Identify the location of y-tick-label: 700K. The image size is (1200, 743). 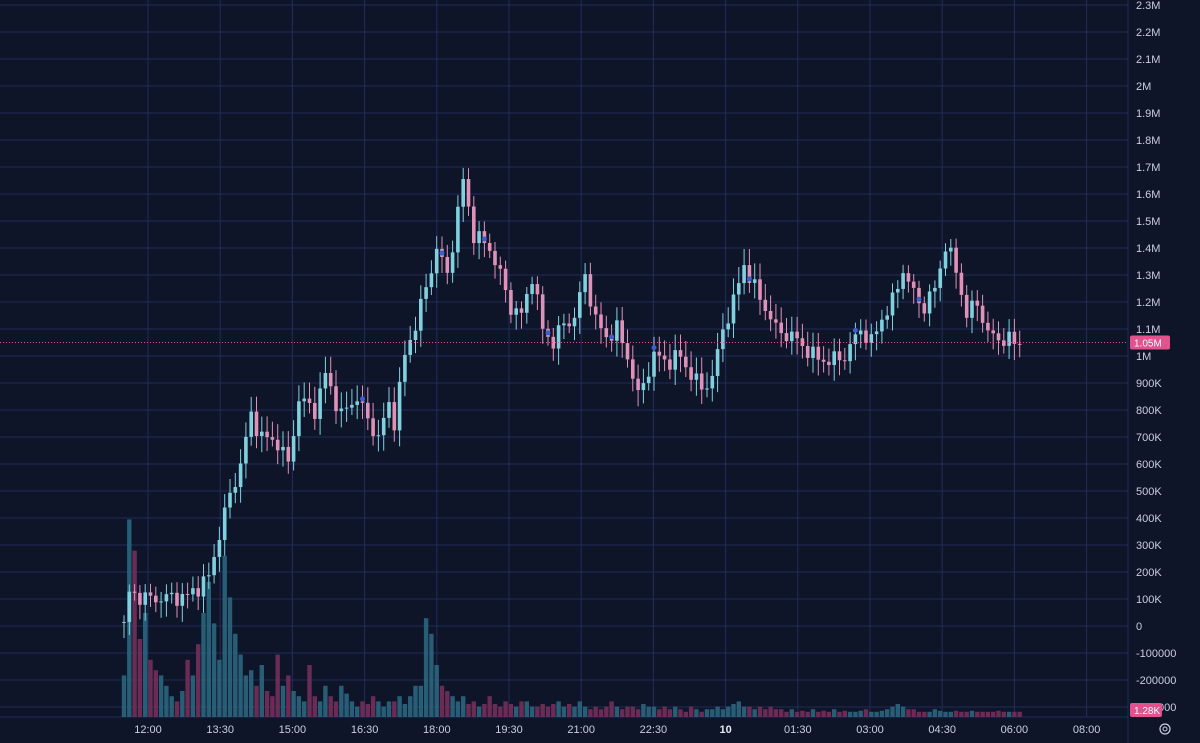
(1149, 438).